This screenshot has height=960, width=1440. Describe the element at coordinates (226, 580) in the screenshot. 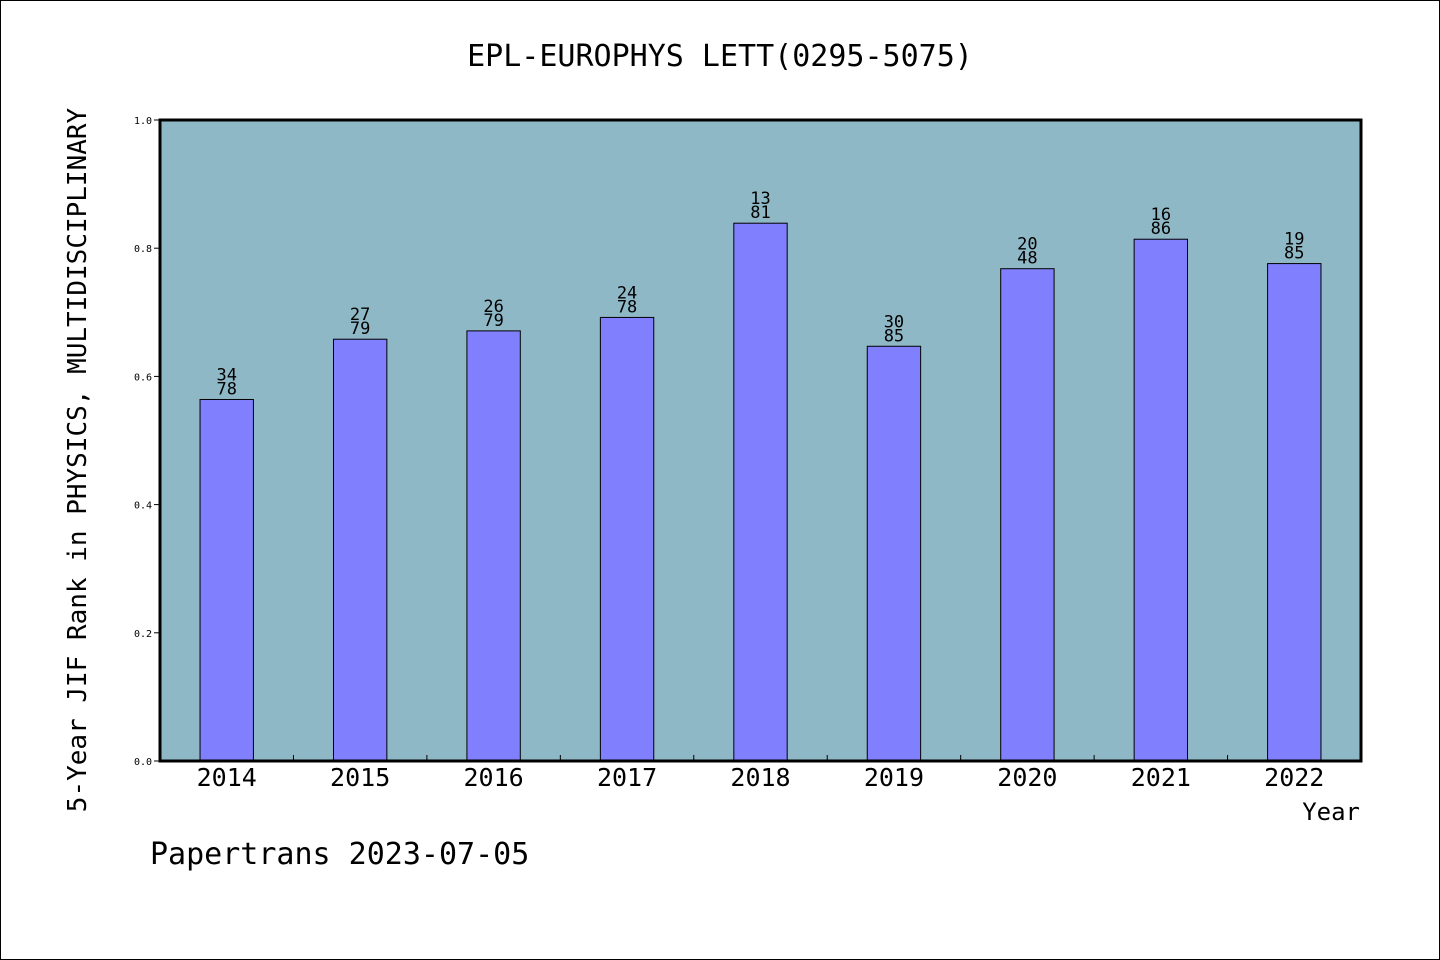

I see `bar-2014` at that location.